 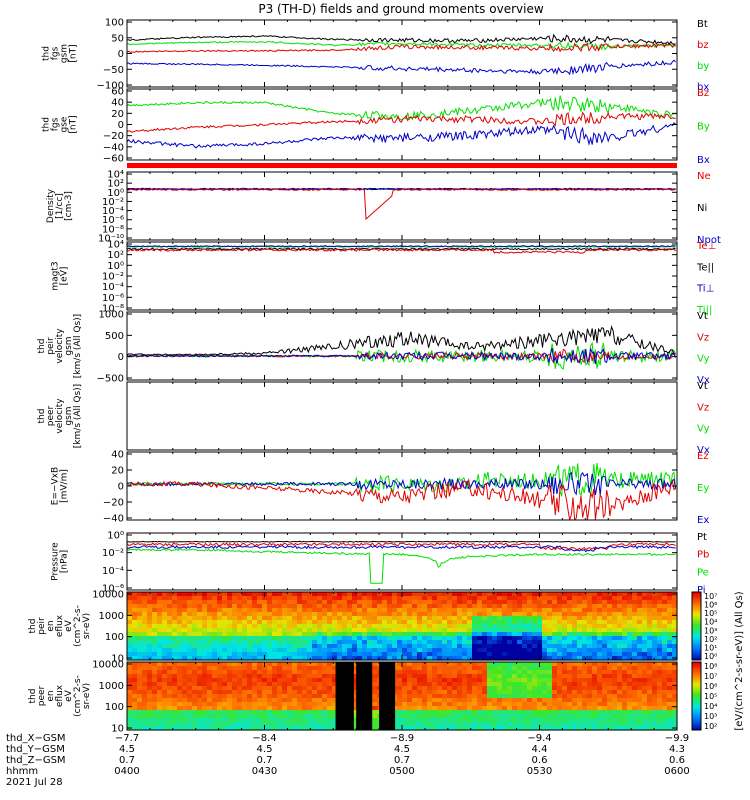 I want to click on y-tick-label: 100, so click(x=114, y=23).